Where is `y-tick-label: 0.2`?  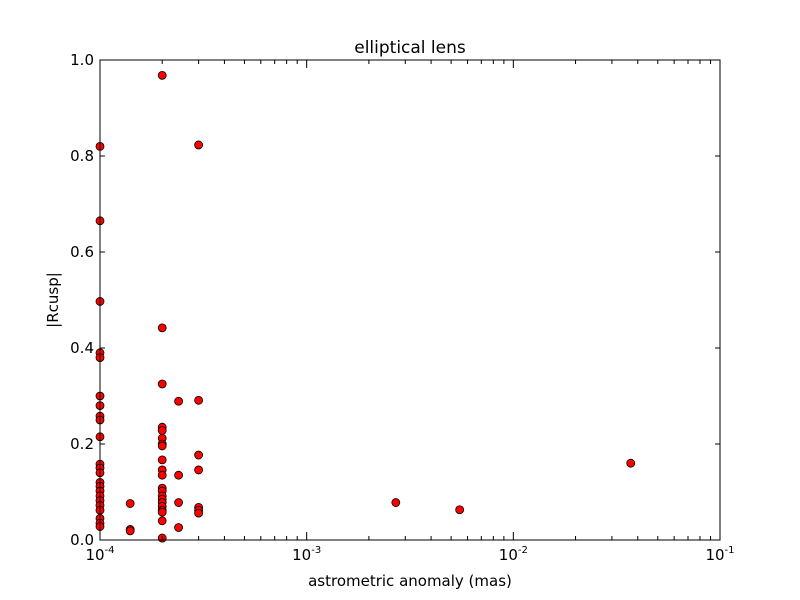
y-tick-label: 0.2 is located at coordinates (82, 444).